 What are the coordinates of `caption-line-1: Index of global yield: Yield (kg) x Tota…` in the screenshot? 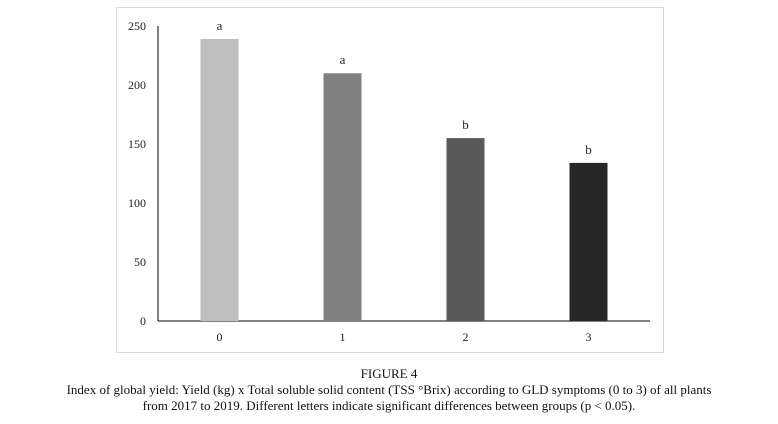 It's located at (389, 389).